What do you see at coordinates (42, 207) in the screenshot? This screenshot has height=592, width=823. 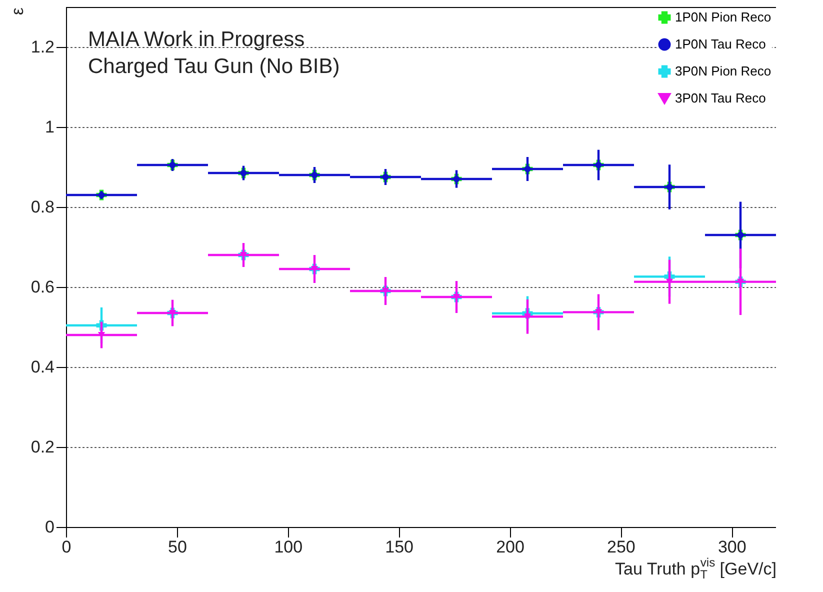 I see `y-tick-label: 0.8` at bounding box center [42, 207].